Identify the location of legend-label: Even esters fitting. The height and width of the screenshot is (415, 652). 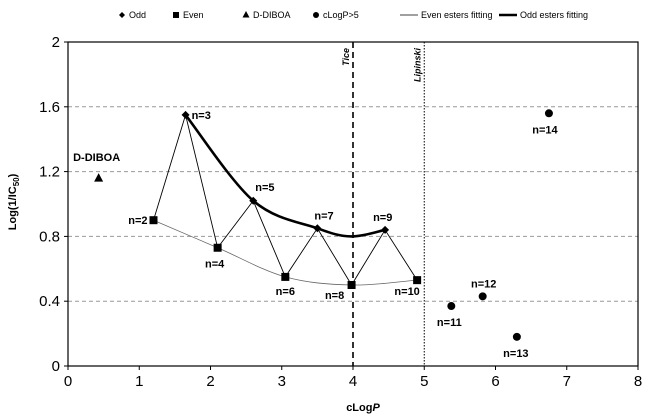
(457, 15).